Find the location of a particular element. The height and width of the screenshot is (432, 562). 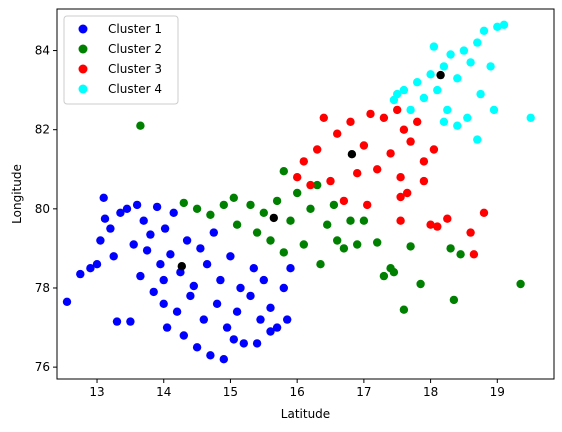

legend-label-cluster-2: Cluster 2 is located at coordinates (135, 49).